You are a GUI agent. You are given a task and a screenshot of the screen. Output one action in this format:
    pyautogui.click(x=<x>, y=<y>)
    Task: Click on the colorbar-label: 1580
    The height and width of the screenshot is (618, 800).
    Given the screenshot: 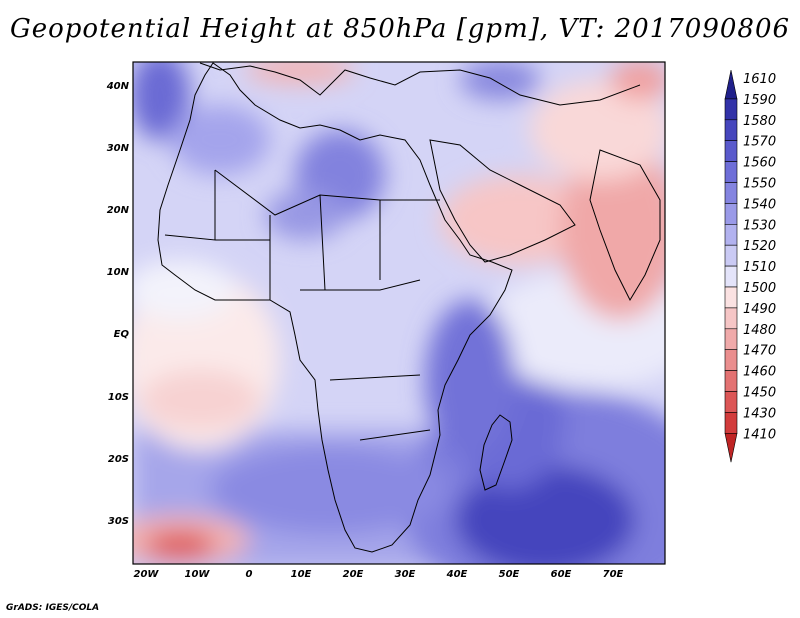 What is the action you would take?
    pyautogui.click(x=759, y=121)
    